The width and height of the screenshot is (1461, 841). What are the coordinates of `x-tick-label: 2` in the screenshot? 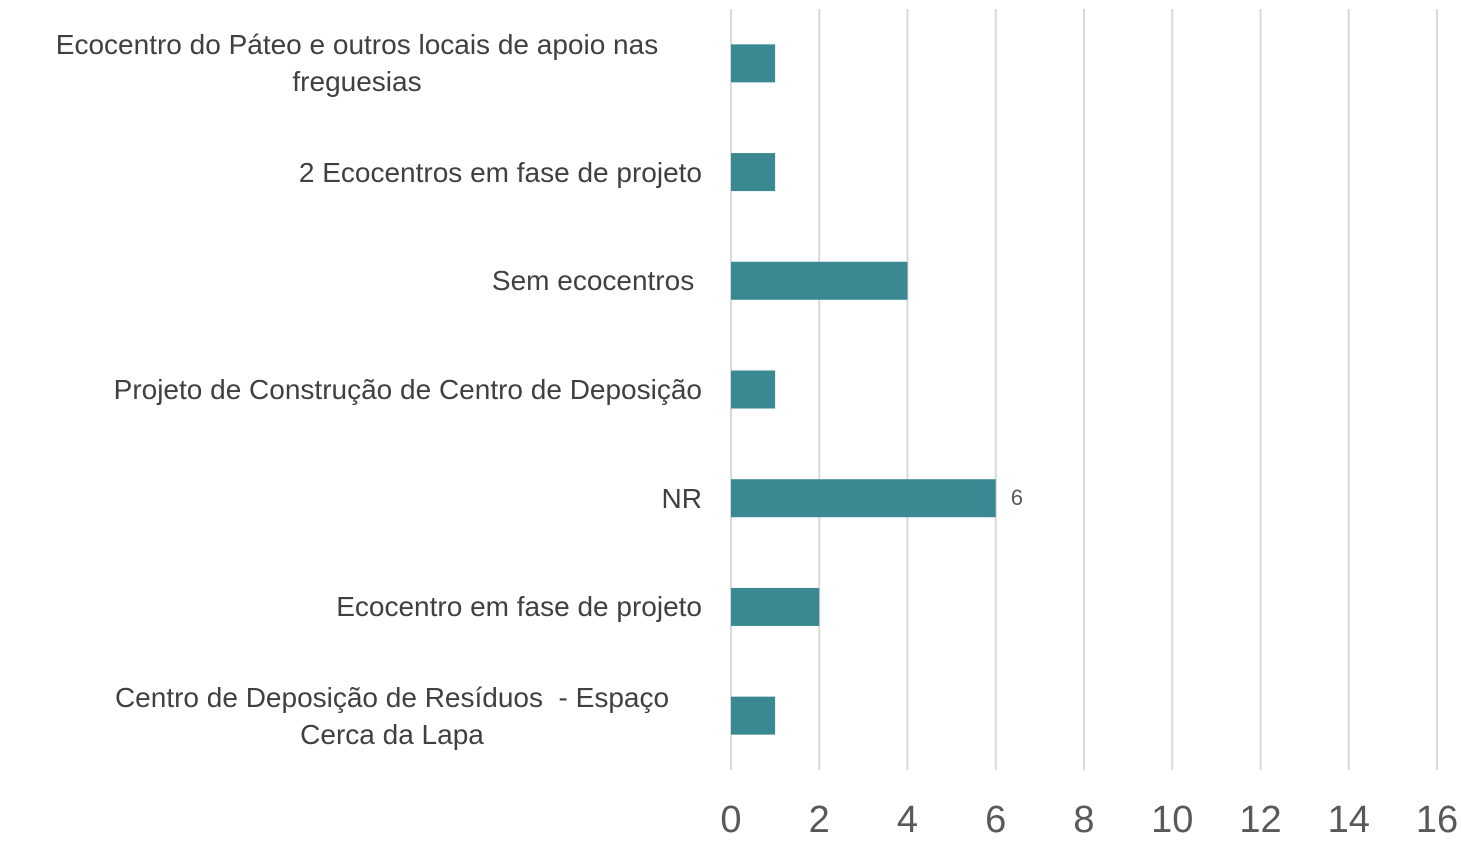 It's located at (819, 820).